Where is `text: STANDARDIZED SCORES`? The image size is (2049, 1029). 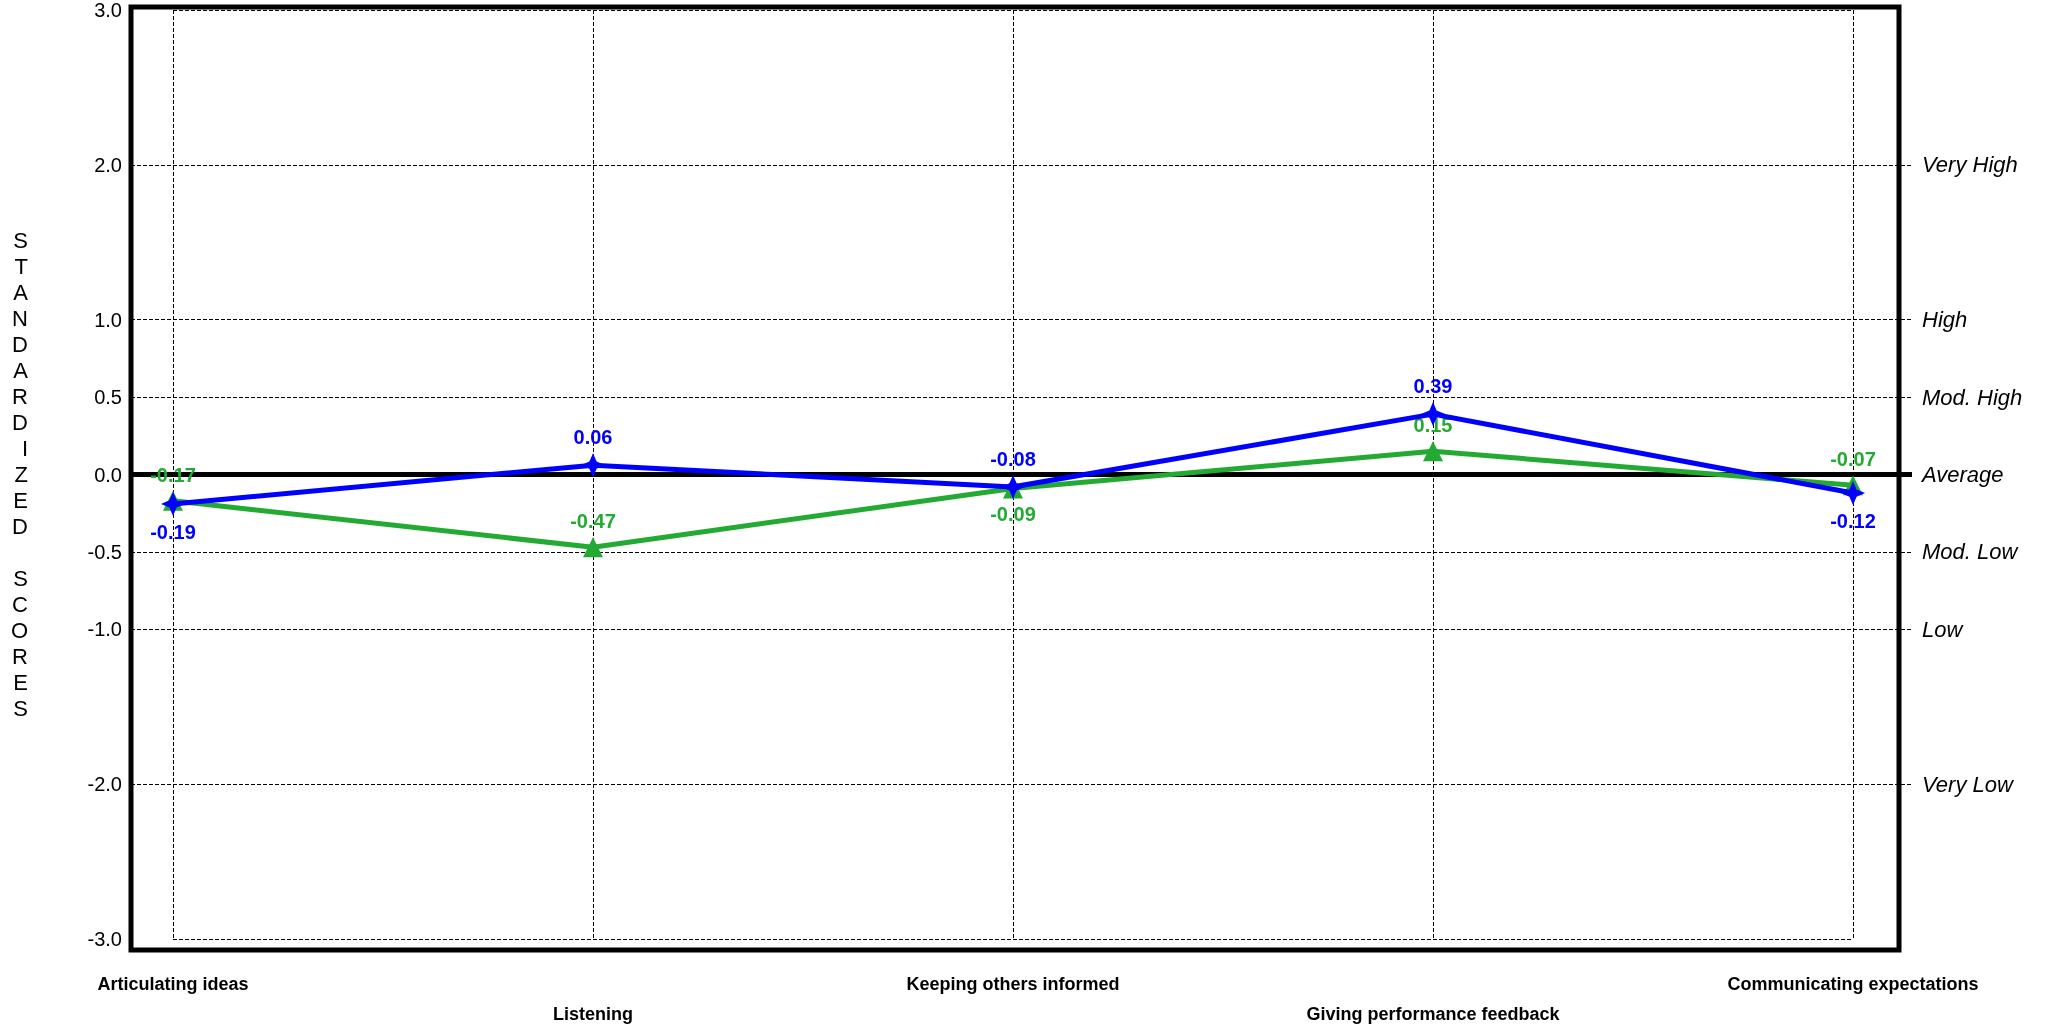 text: STANDARDIZED SCORES is located at coordinates (19, 474).